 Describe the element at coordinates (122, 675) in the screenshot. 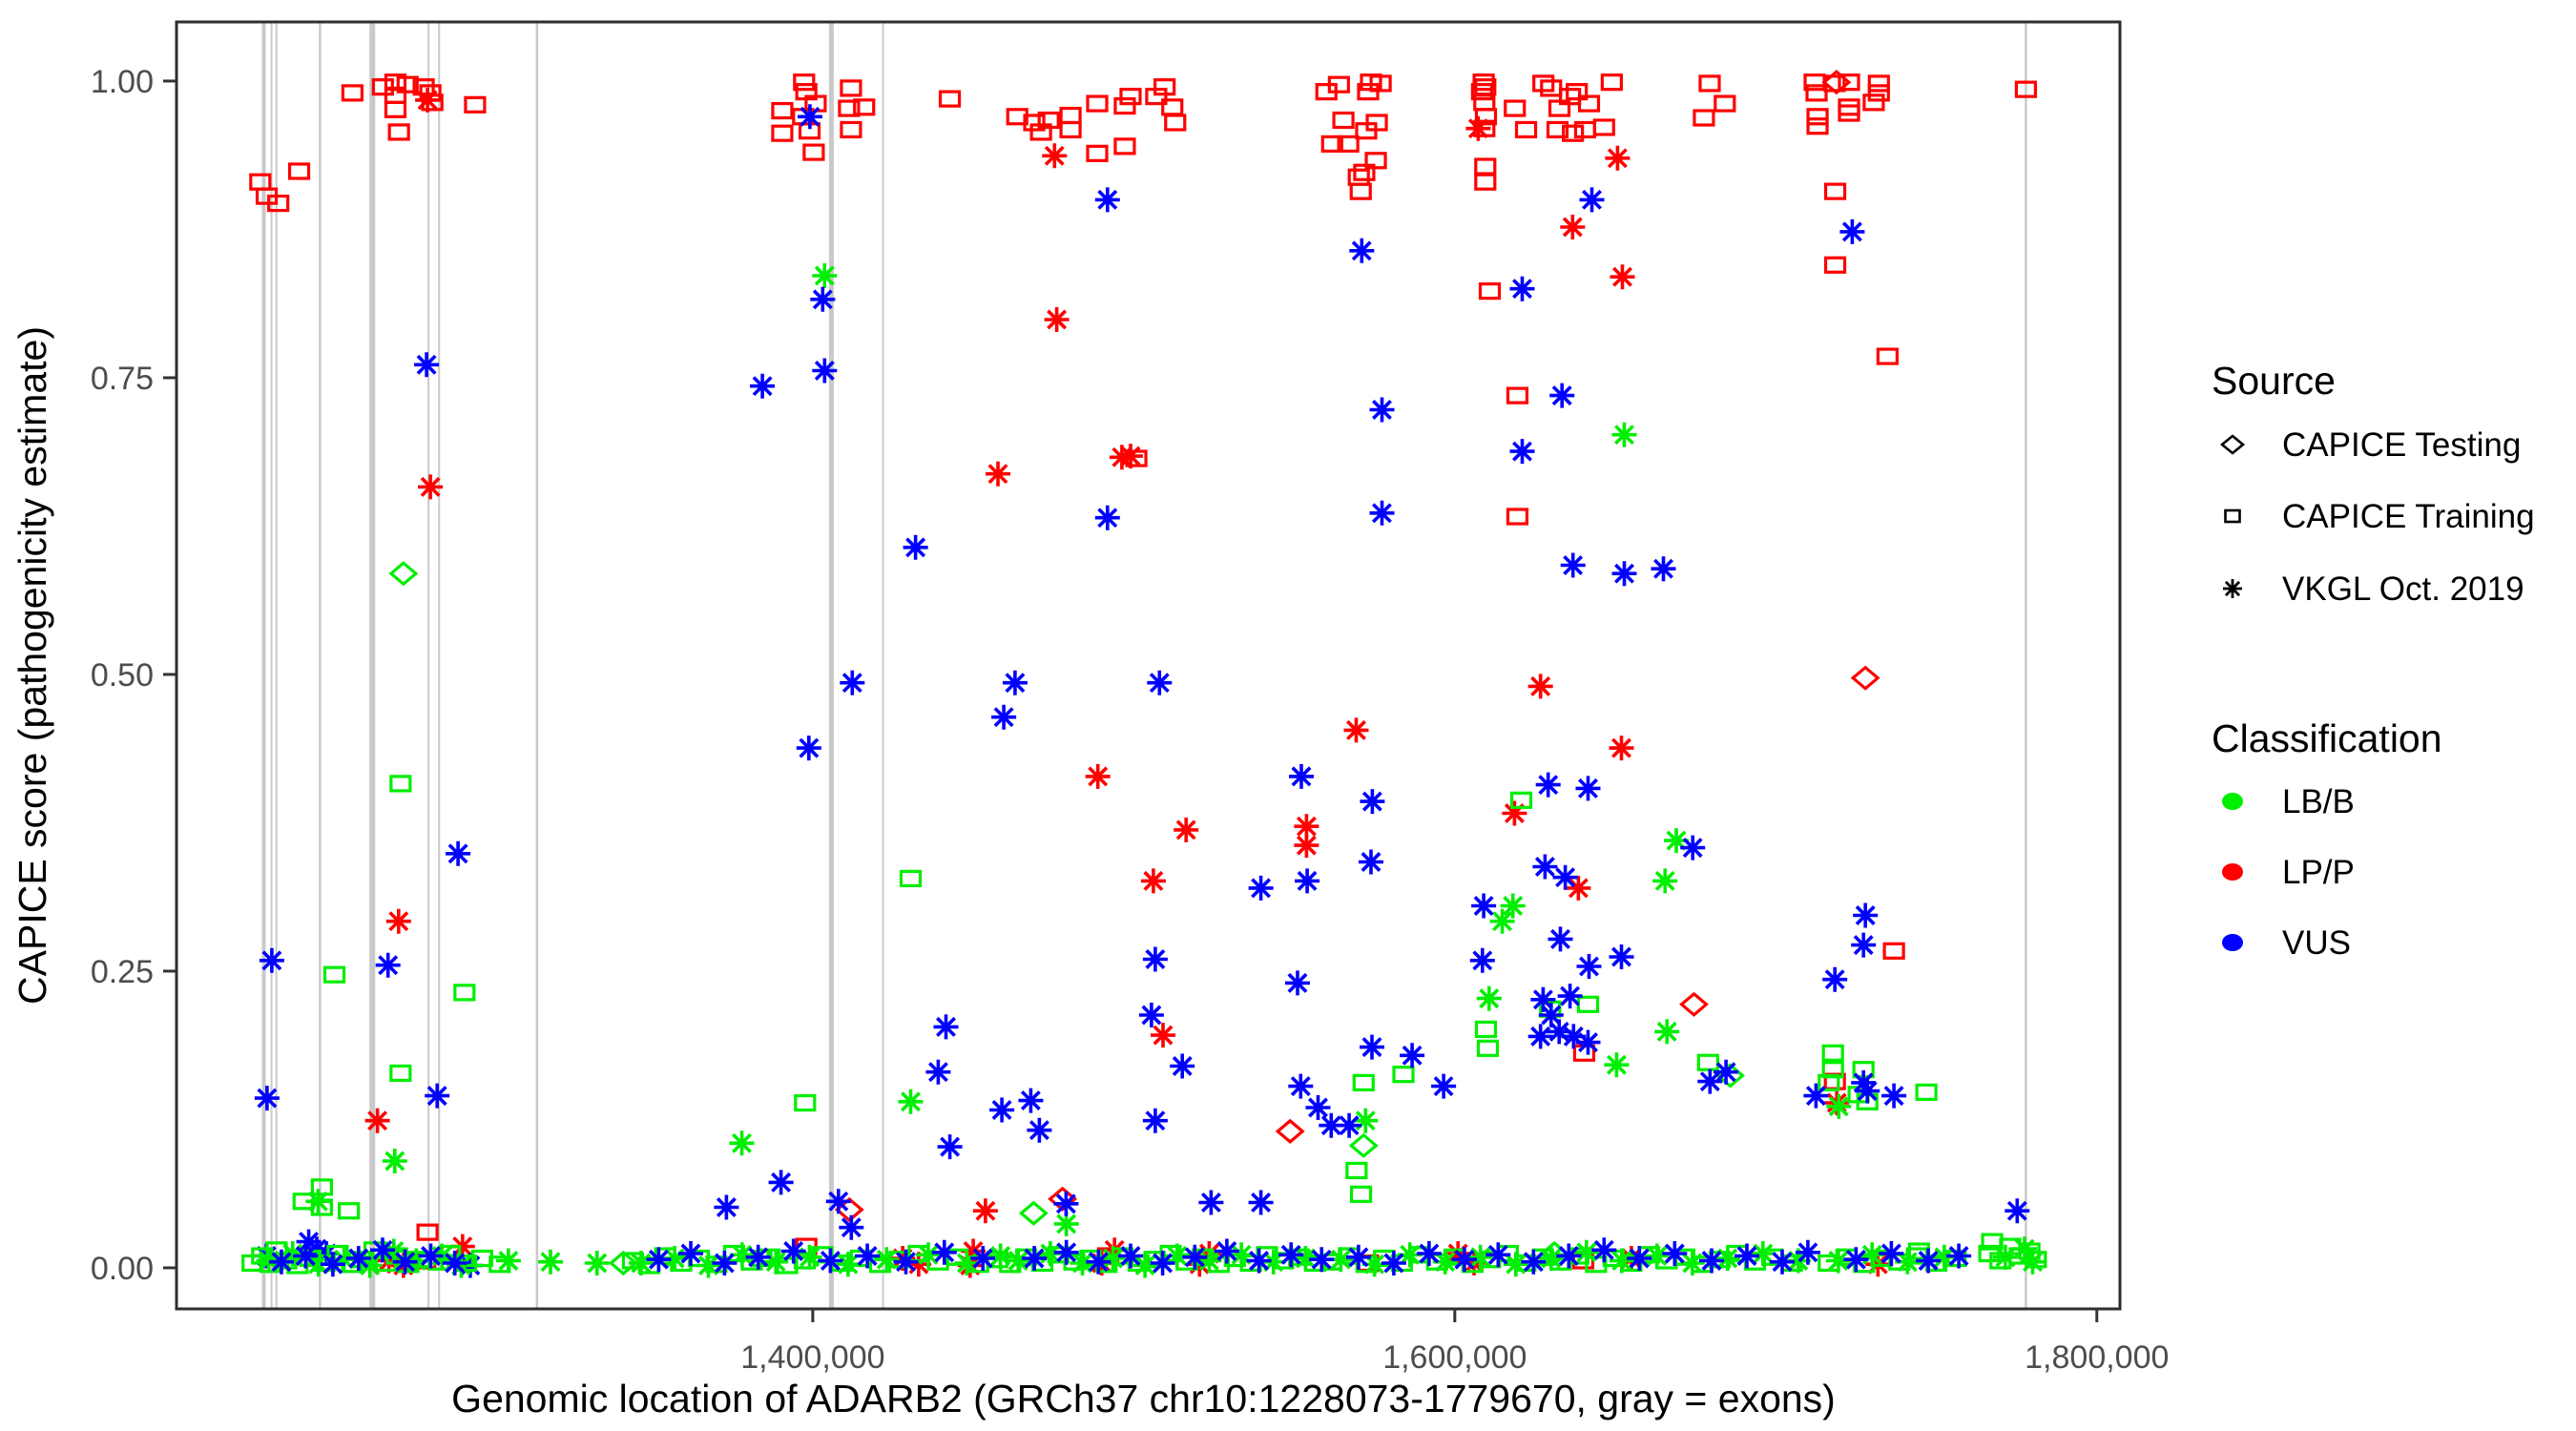

I see `y-tick-label: 0.50` at that location.